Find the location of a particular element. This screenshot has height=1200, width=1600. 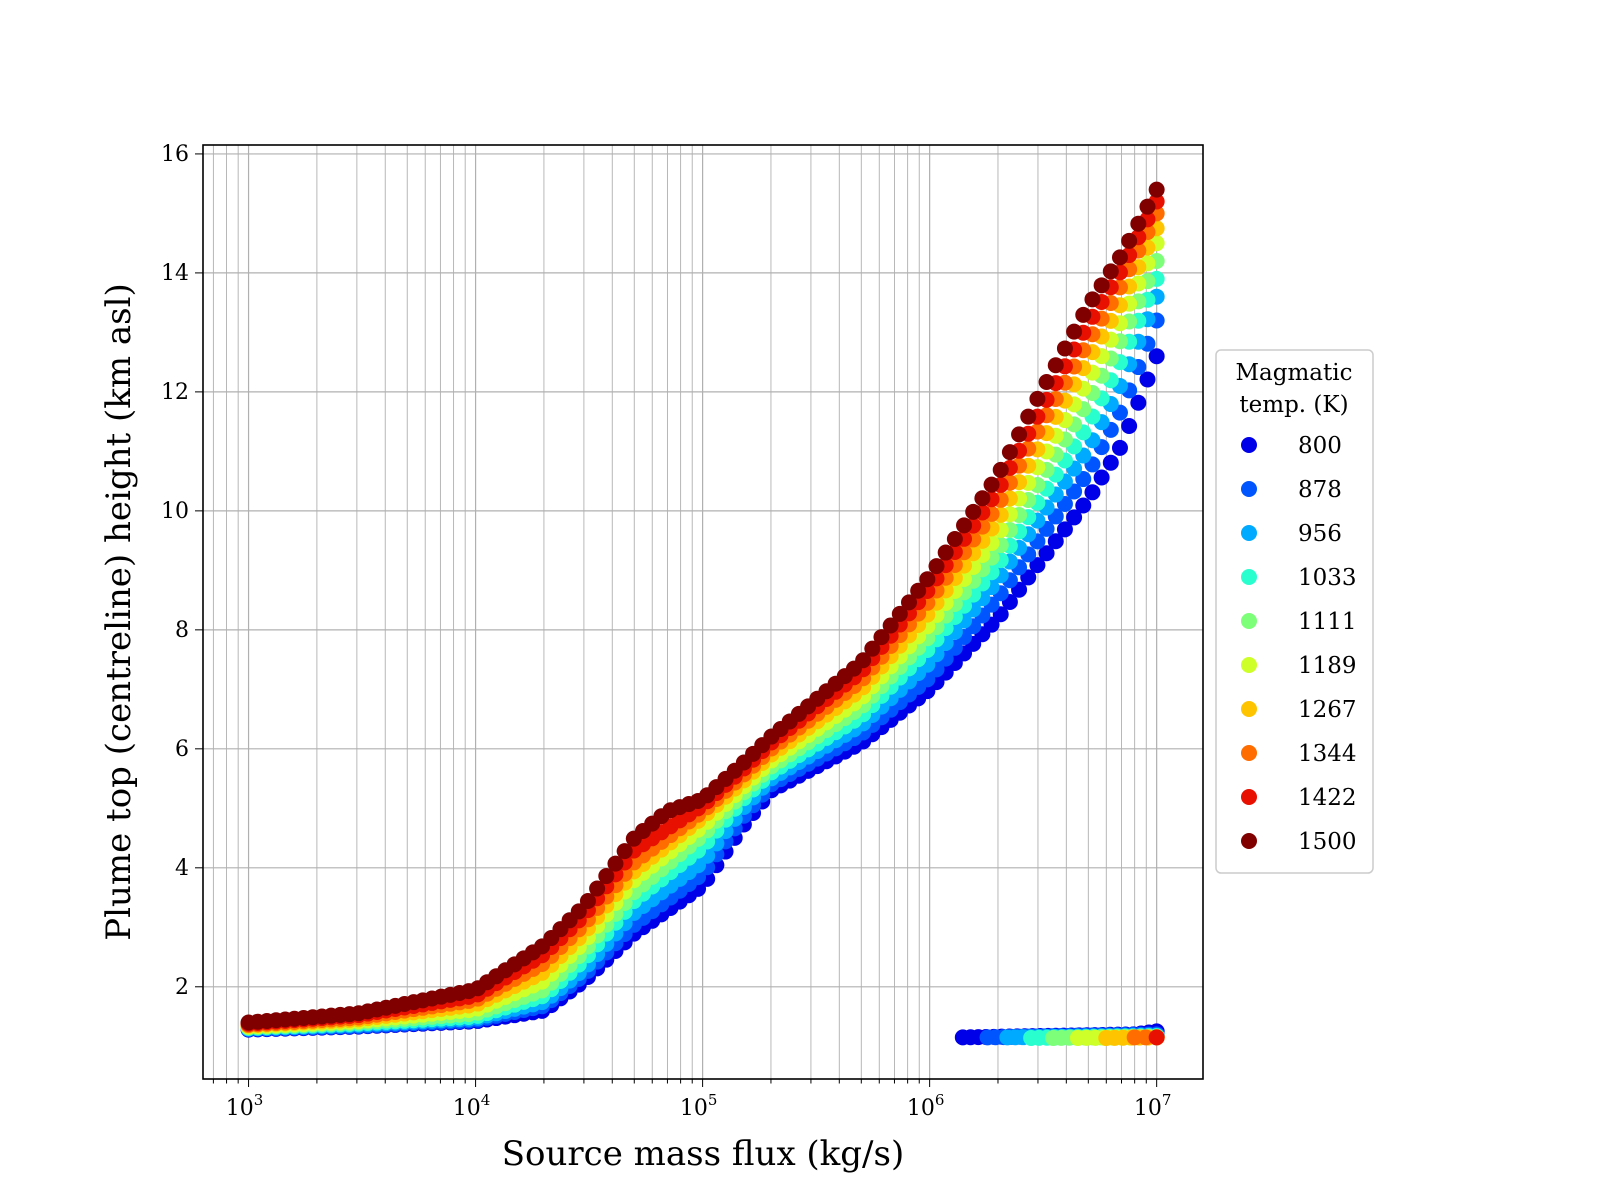

legend-entries: 800 878 956 1033 1111 1189 1267 1344 1422 1500 is located at coordinates (1299, 644).